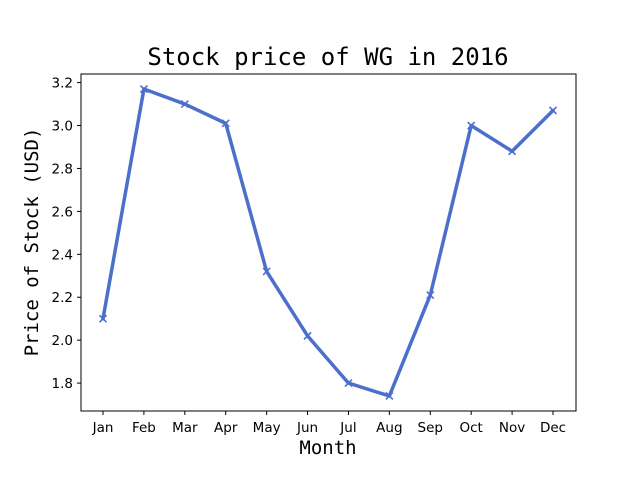  Describe the element at coordinates (512, 151) in the screenshot. I see `data-point-nov` at that location.